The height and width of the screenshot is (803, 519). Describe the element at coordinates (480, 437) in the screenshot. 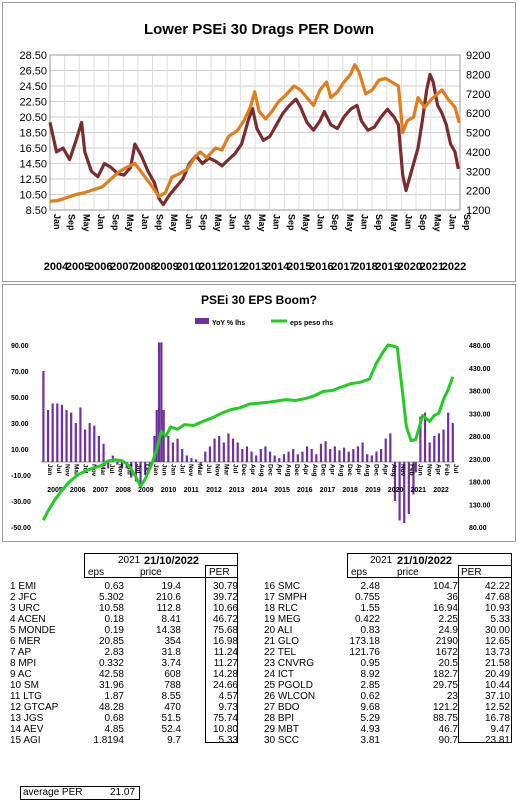

I see `right-tick-label: 280.00` at that location.